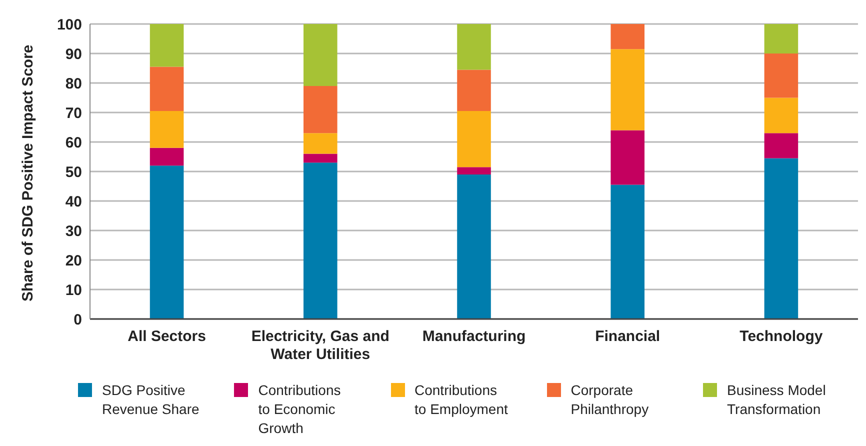  What do you see at coordinates (27, 173) in the screenshot?
I see `y-axis-title: Share of SDG Positive Impact Score` at bounding box center [27, 173].